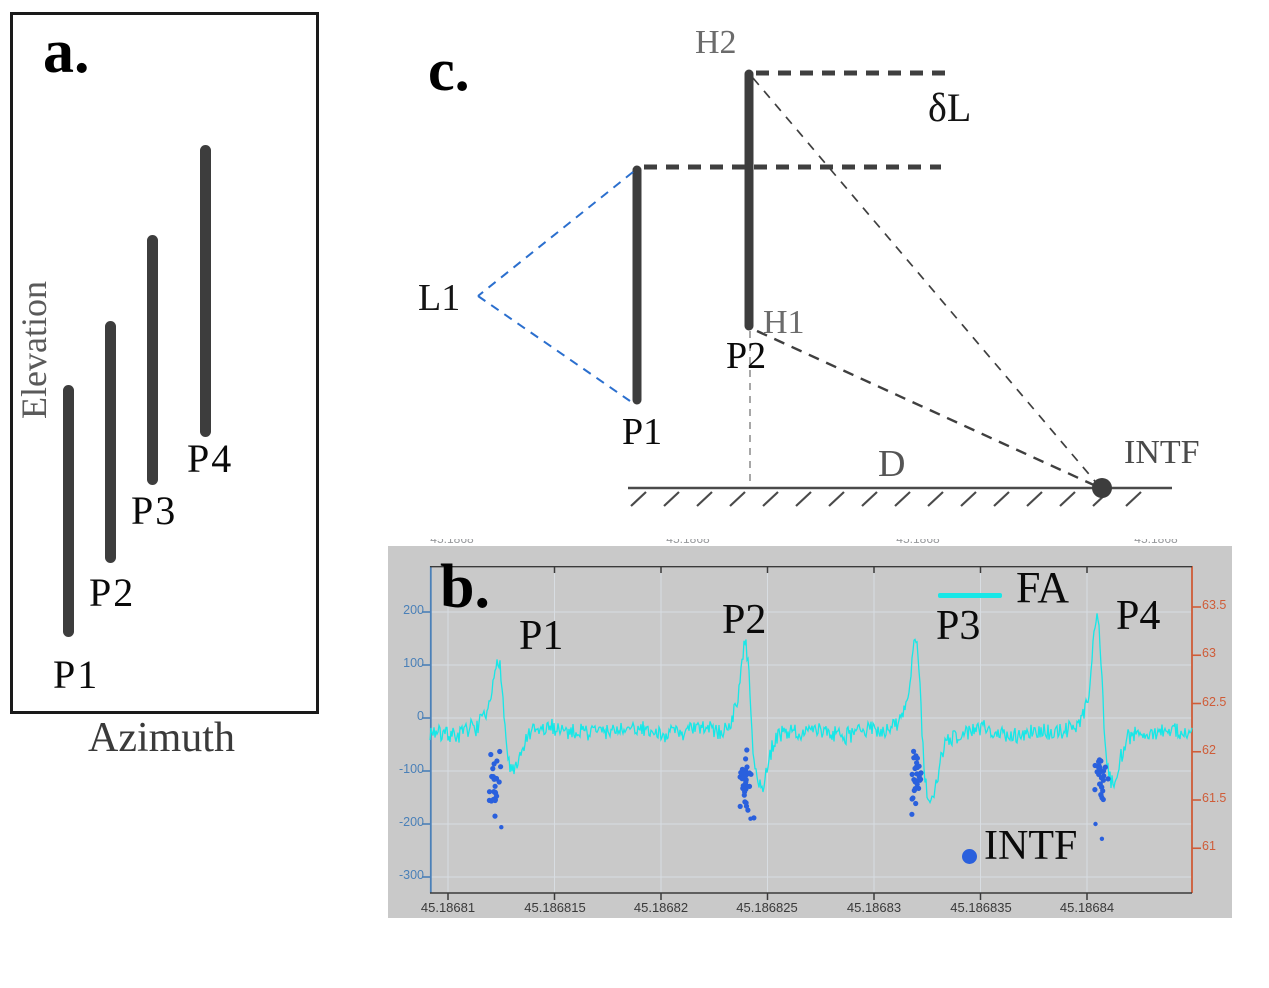 This screenshot has height=988, width=1269. I want to click on right-tick-label: 61.5, so click(1214, 798).